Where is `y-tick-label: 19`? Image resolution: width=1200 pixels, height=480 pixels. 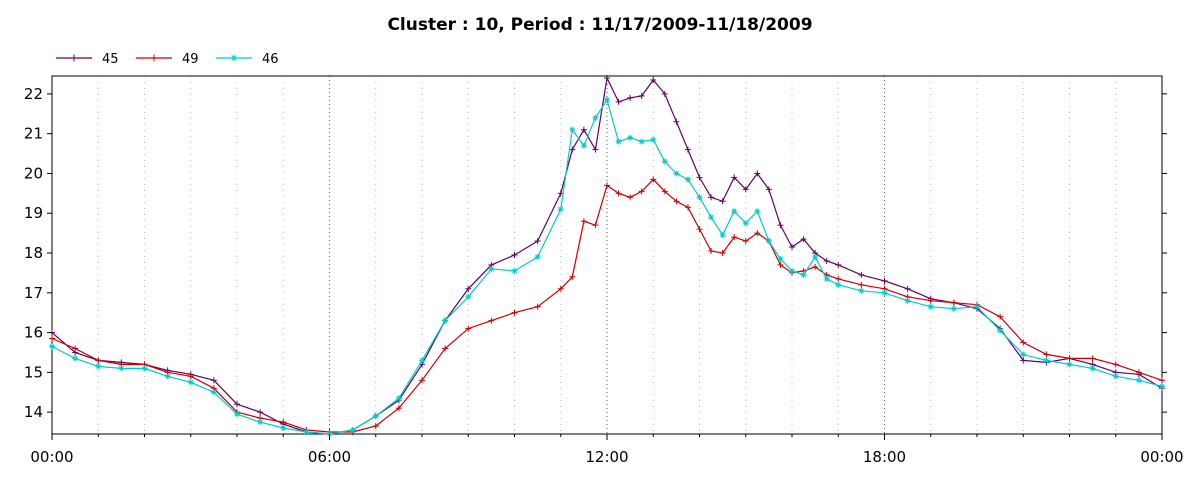
y-tick-label: 19 is located at coordinates (33, 213).